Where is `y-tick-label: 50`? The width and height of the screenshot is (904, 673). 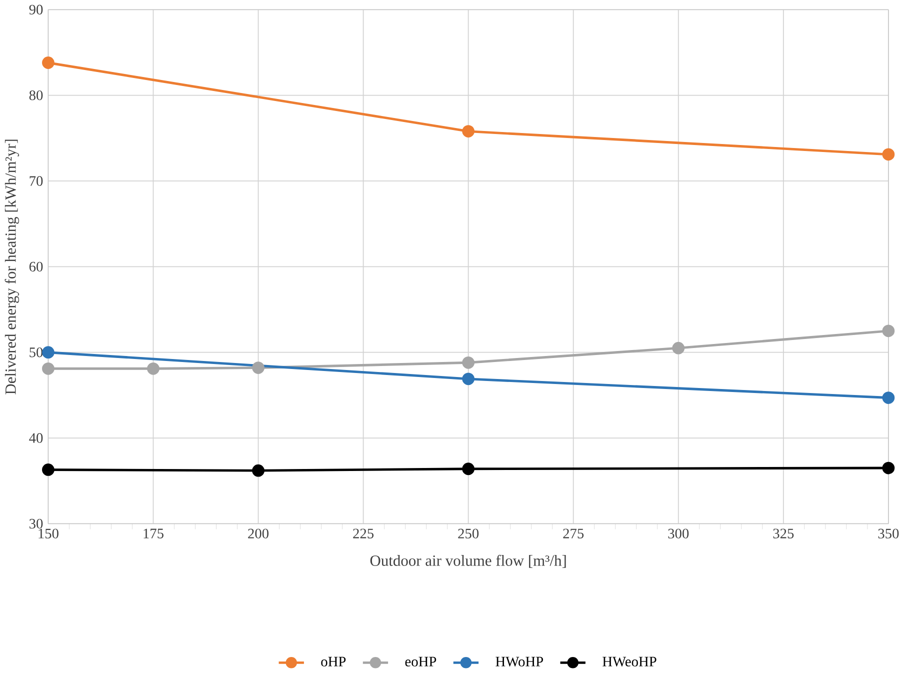
y-tick-label: 50 is located at coordinates (36, 353).